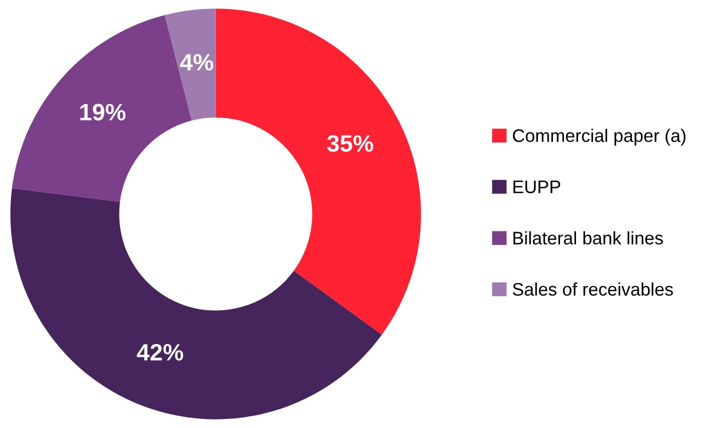  What do you see at coordinates (103, 112) in the screenshot?
I see `data-label: 19%` at bounding box center [103, 112].